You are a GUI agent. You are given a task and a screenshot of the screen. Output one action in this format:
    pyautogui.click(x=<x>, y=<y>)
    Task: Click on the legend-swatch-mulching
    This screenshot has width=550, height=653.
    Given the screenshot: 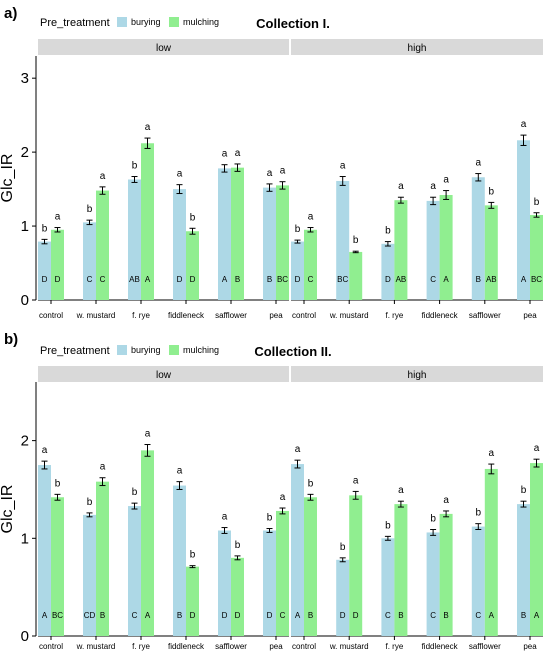 What is the action you would take?
    pyautogui.click(x=174, y=350)
    